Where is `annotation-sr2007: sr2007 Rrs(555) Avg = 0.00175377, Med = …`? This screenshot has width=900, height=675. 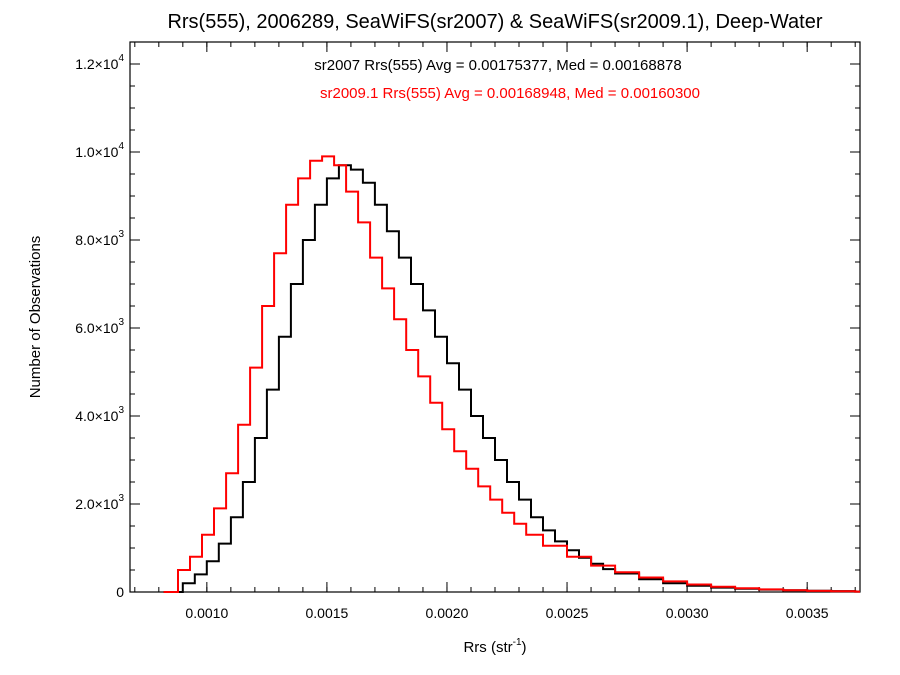
annotation-sr2007: sr2007 Rrs(555) Avg = 0.00175377, Med = … is located at coordinates (498, 65).